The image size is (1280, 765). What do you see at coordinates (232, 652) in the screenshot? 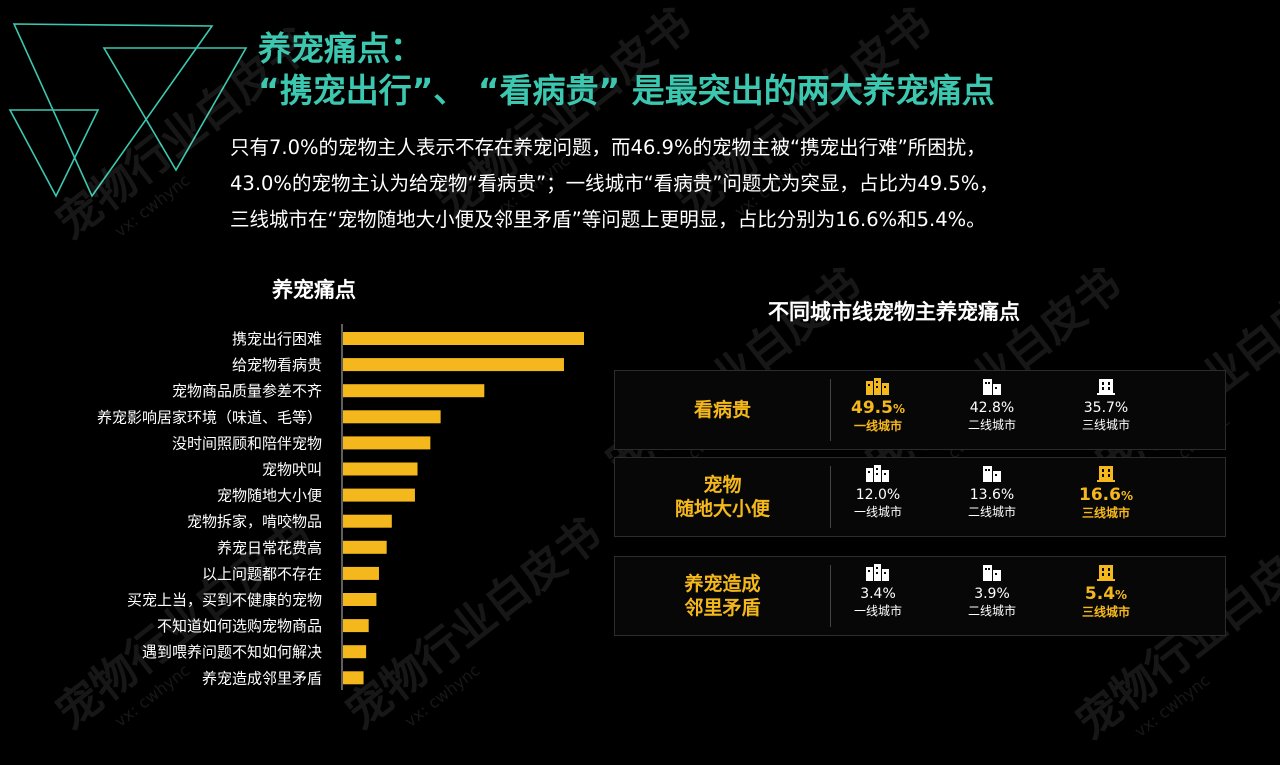
I see `bar-category-label: 遇到喂养问题不知如何解决` at bounding box center [232, 652].